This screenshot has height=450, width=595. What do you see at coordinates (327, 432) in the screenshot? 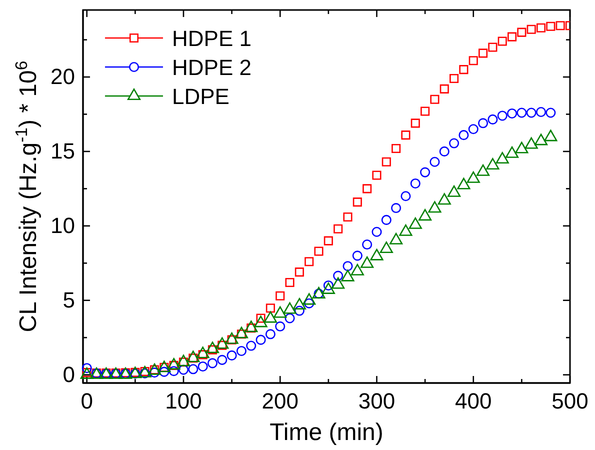
I see `x-axis-title: Time (min)` at bounding box center [327, 432].